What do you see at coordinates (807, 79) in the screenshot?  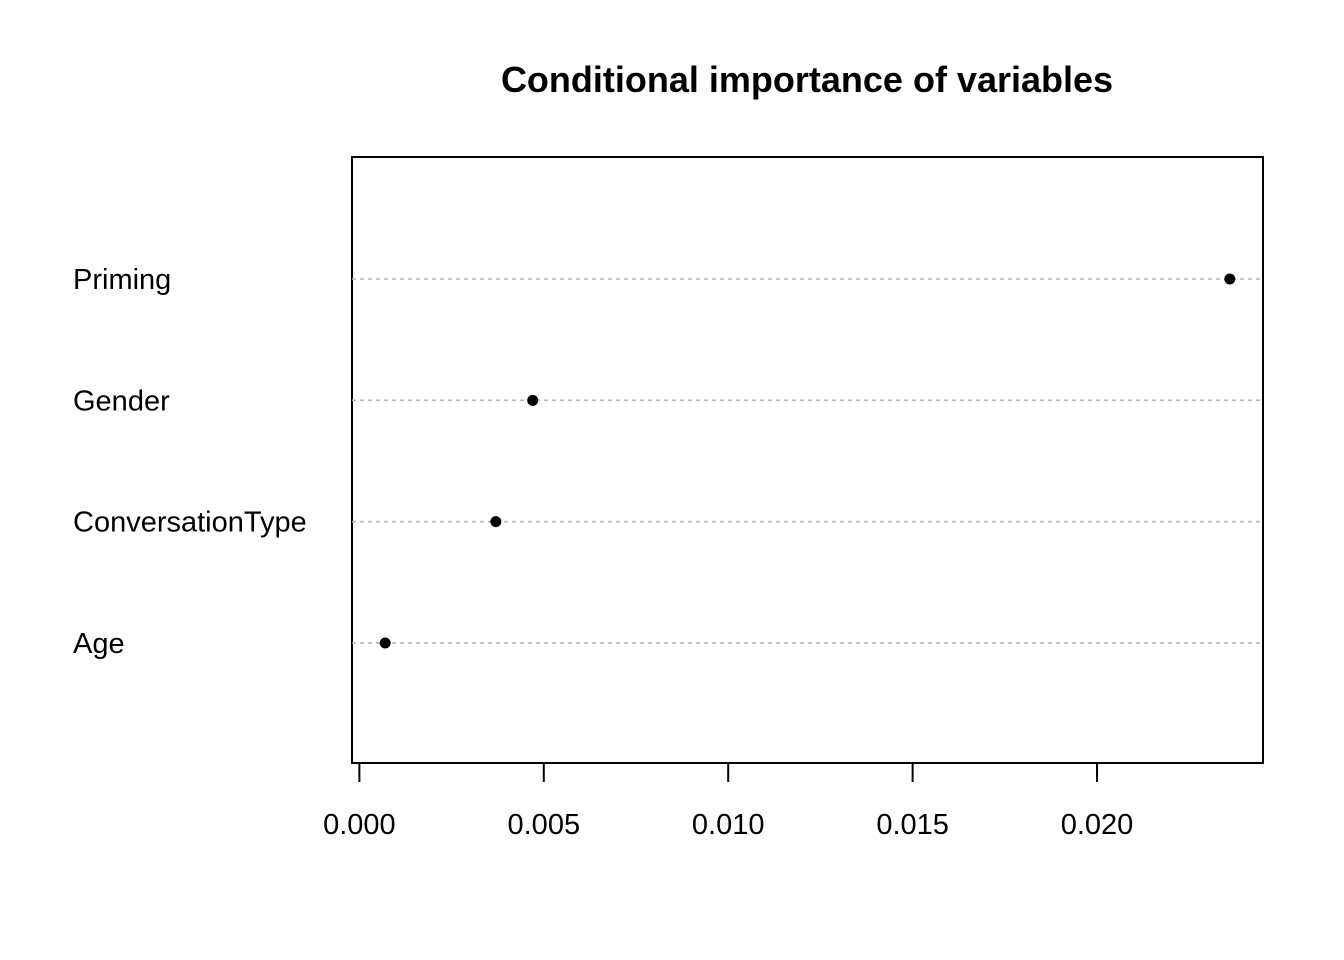 I see `chart-title: Conditional importance of variables` at bounding box center [807, 79].